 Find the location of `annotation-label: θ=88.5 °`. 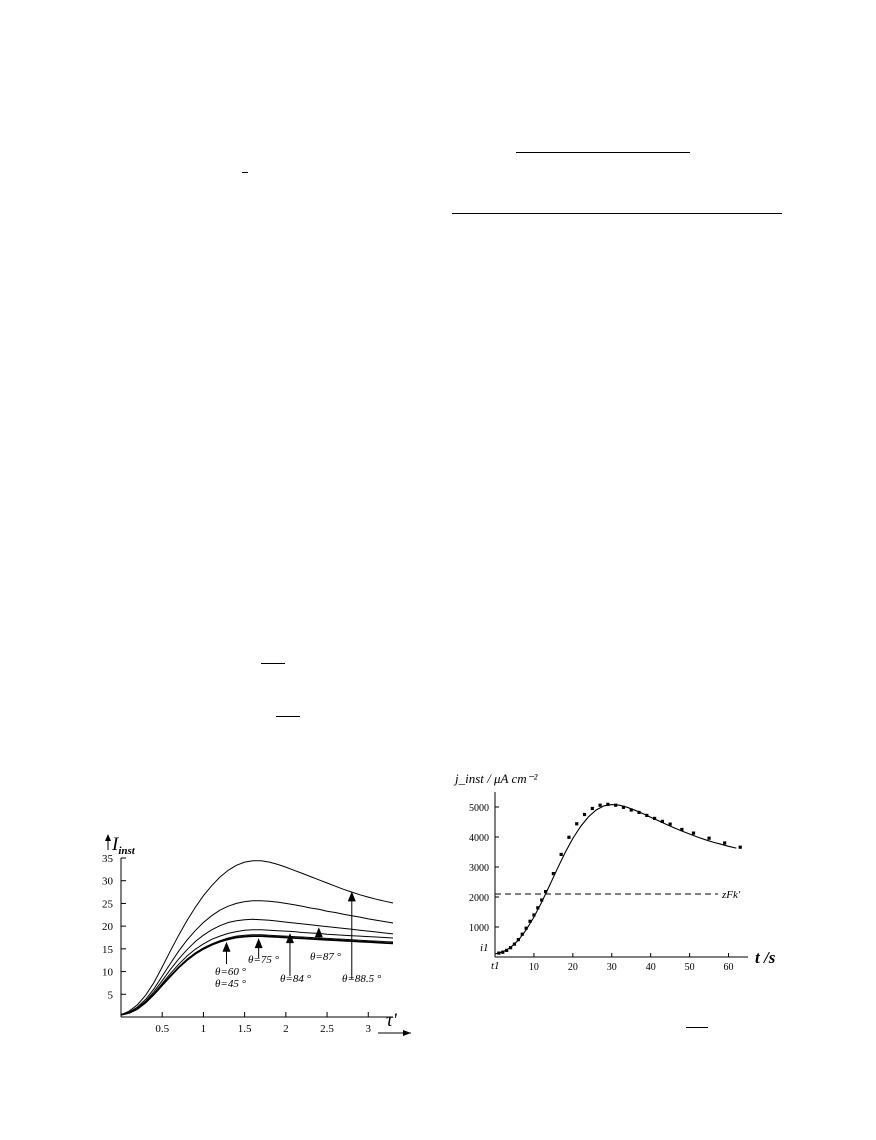

annotation-label: θ=88.5 ° is located at coordinates (362, 979).